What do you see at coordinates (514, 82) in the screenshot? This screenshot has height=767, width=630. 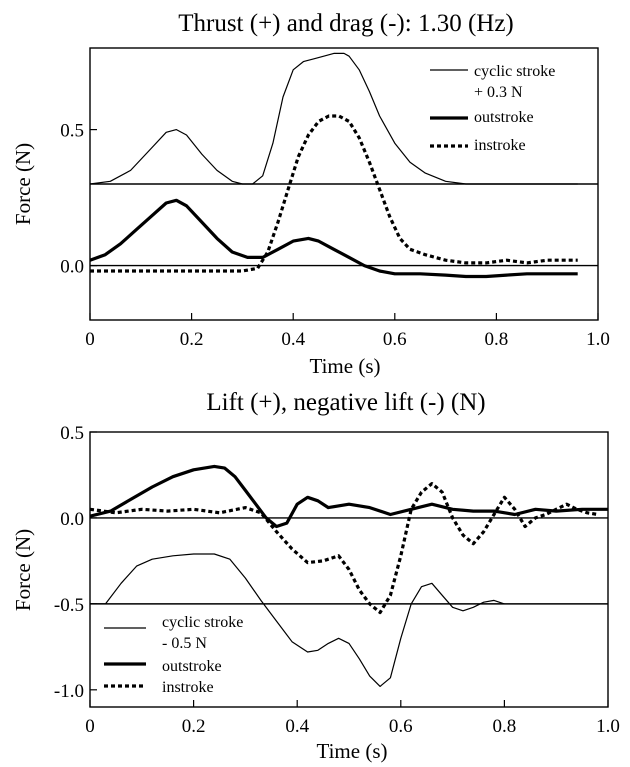 I see `legend-label-cyclic-stroke: cyclic stroke + 0.3 N` at bounding box center [514, 82].